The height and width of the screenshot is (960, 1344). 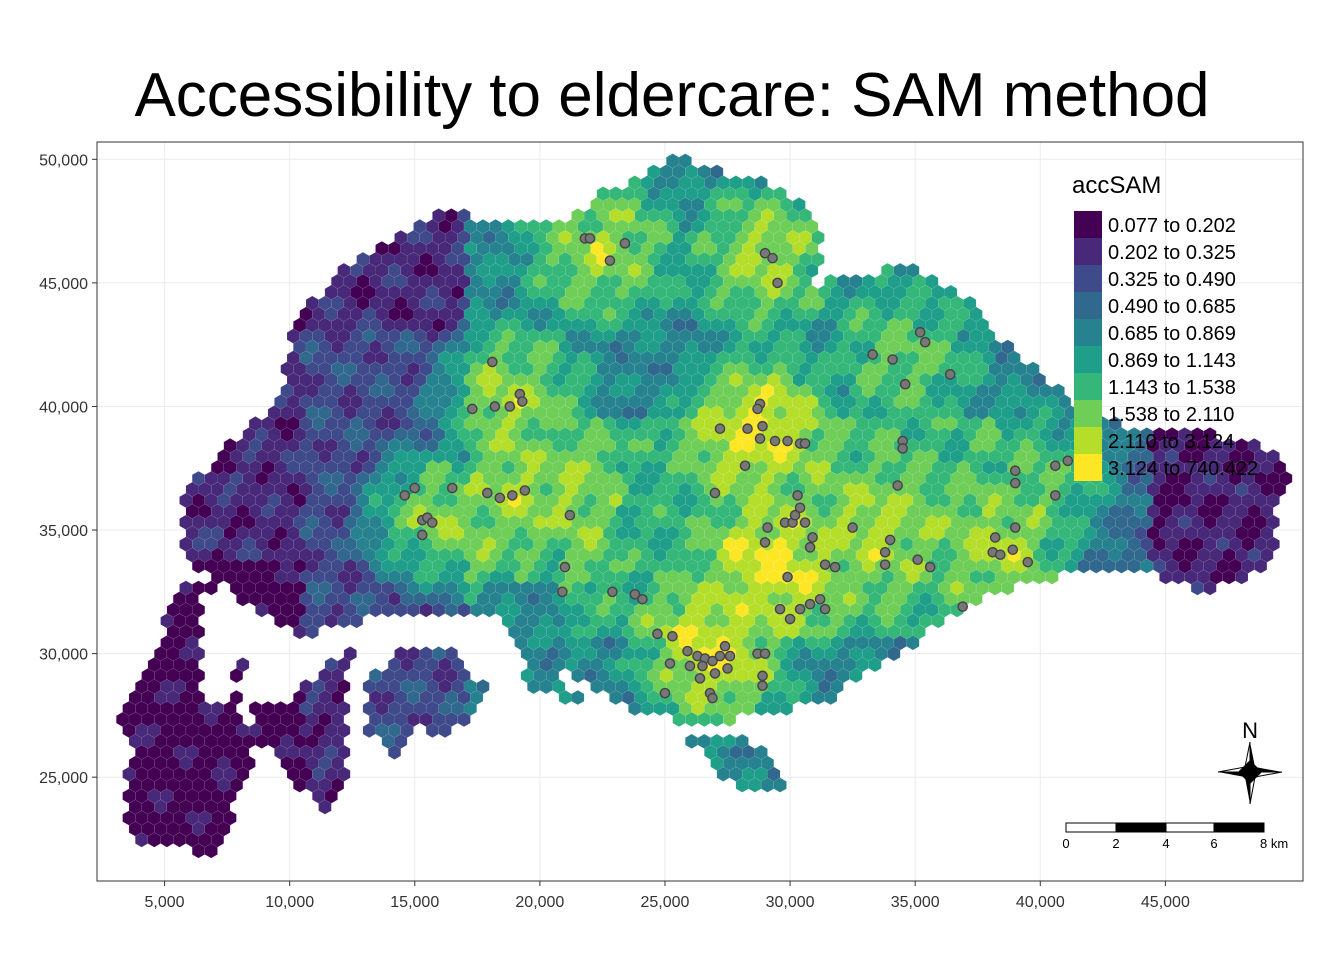 What do you see at coordinates (665, 902) in the screenshot?
I see `x-tick-label: 25,000` at bounding box center [665, 902].